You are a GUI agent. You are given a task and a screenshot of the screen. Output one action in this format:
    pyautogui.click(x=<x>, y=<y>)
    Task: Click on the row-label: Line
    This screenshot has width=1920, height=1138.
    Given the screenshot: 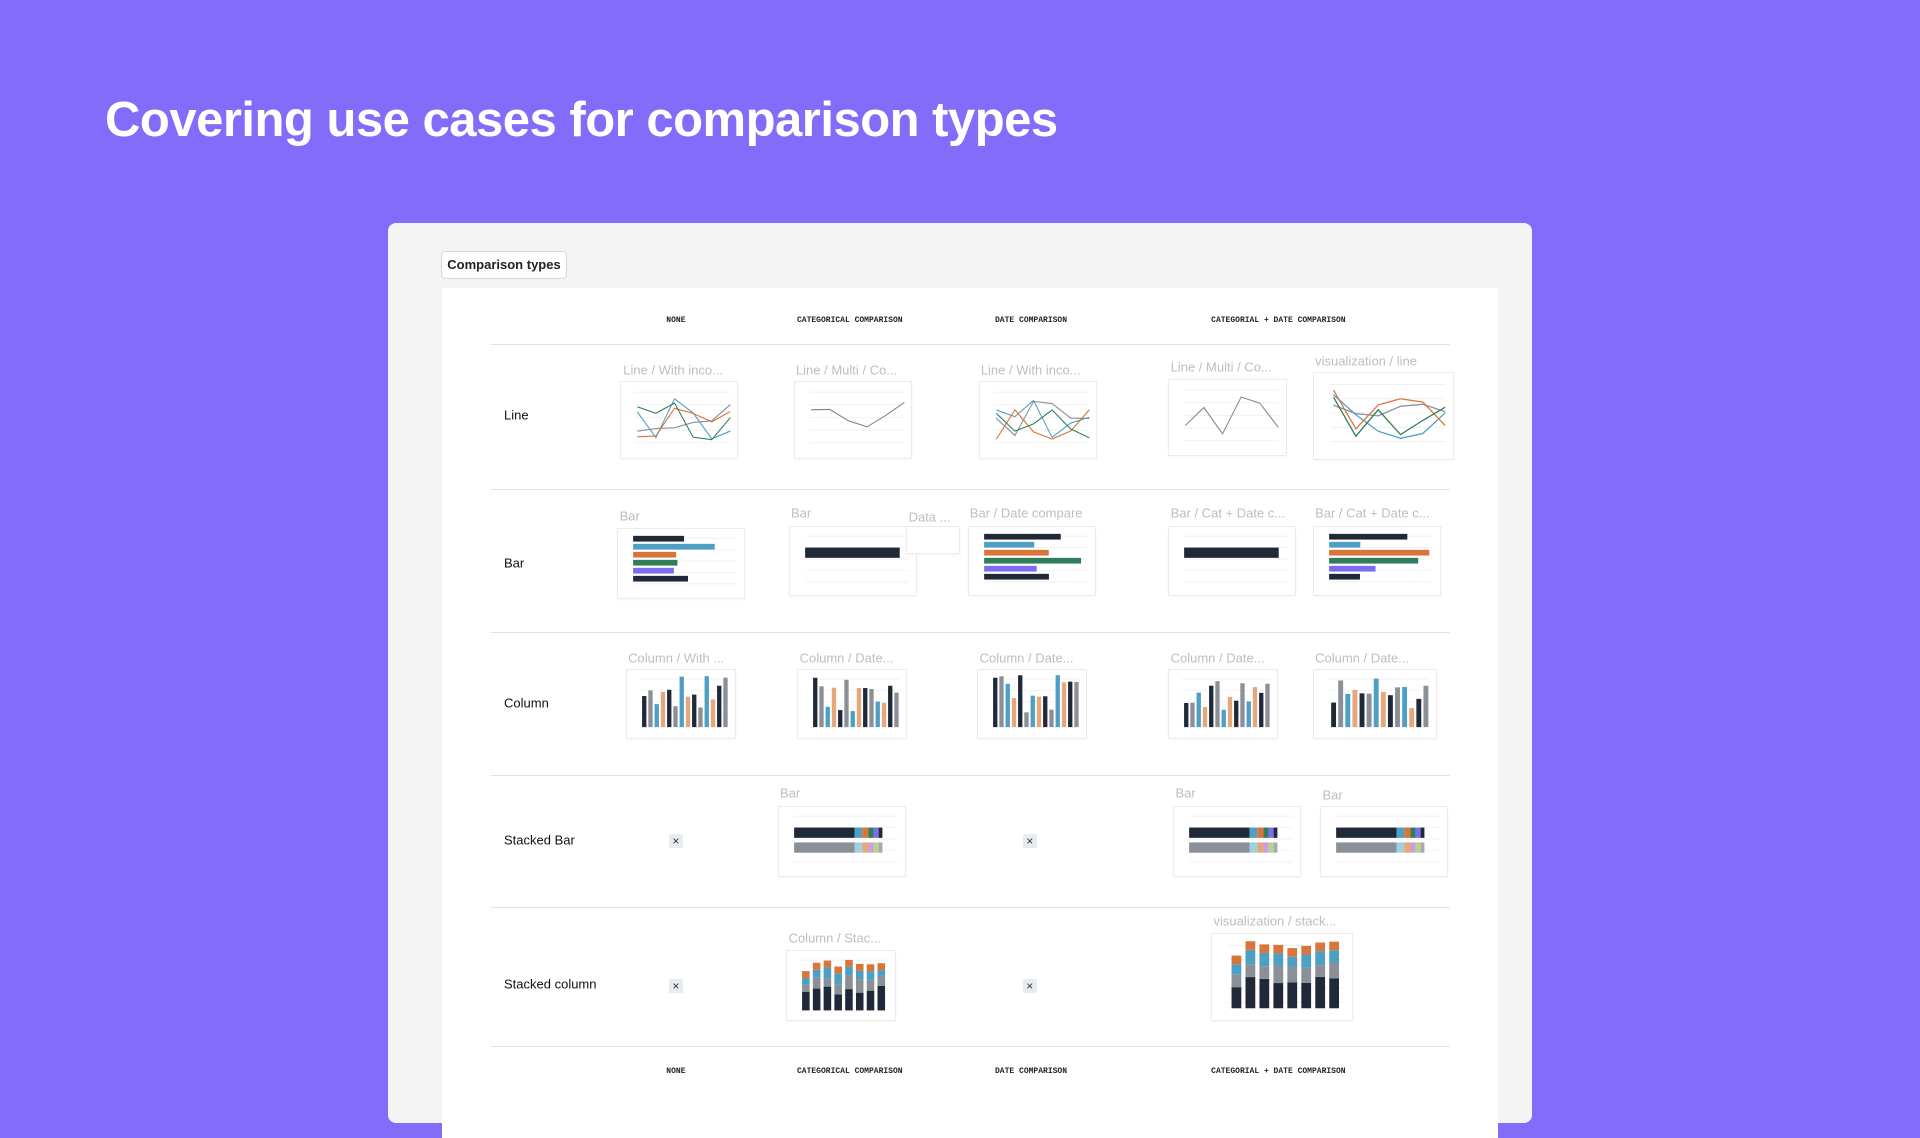 What is the action you would take?
    pyautogui.click(x=516, y=415)
    